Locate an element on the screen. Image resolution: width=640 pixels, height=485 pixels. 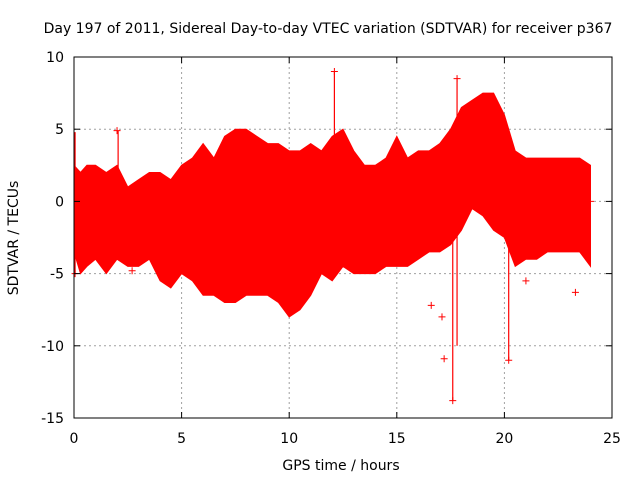
x-tick-label: 15 is located at coordinates (397, 439).